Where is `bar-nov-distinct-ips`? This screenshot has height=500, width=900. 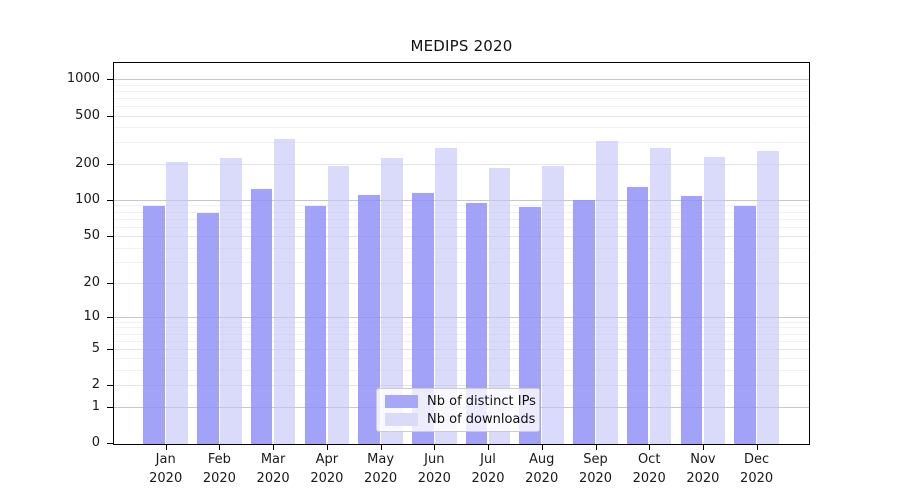 bar-nov-distinct-ips is located at coordinates (691, 319).